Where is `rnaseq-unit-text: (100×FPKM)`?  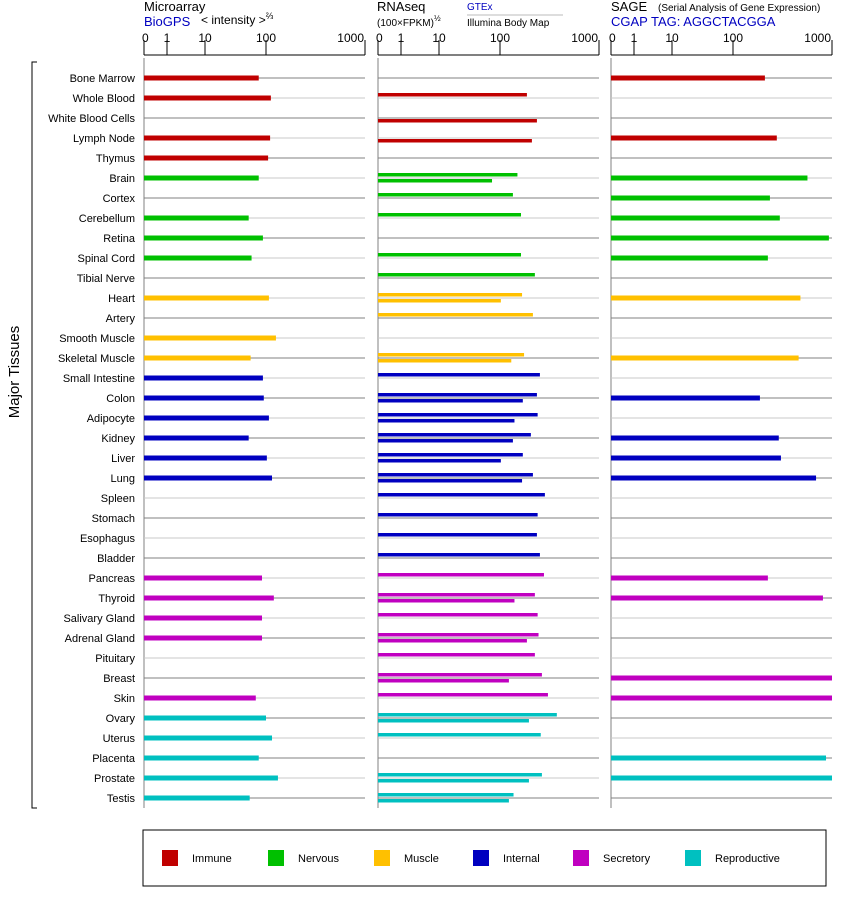
rnaseq-unit-text: (100×FPKM) is located at coordinates (405, 23).